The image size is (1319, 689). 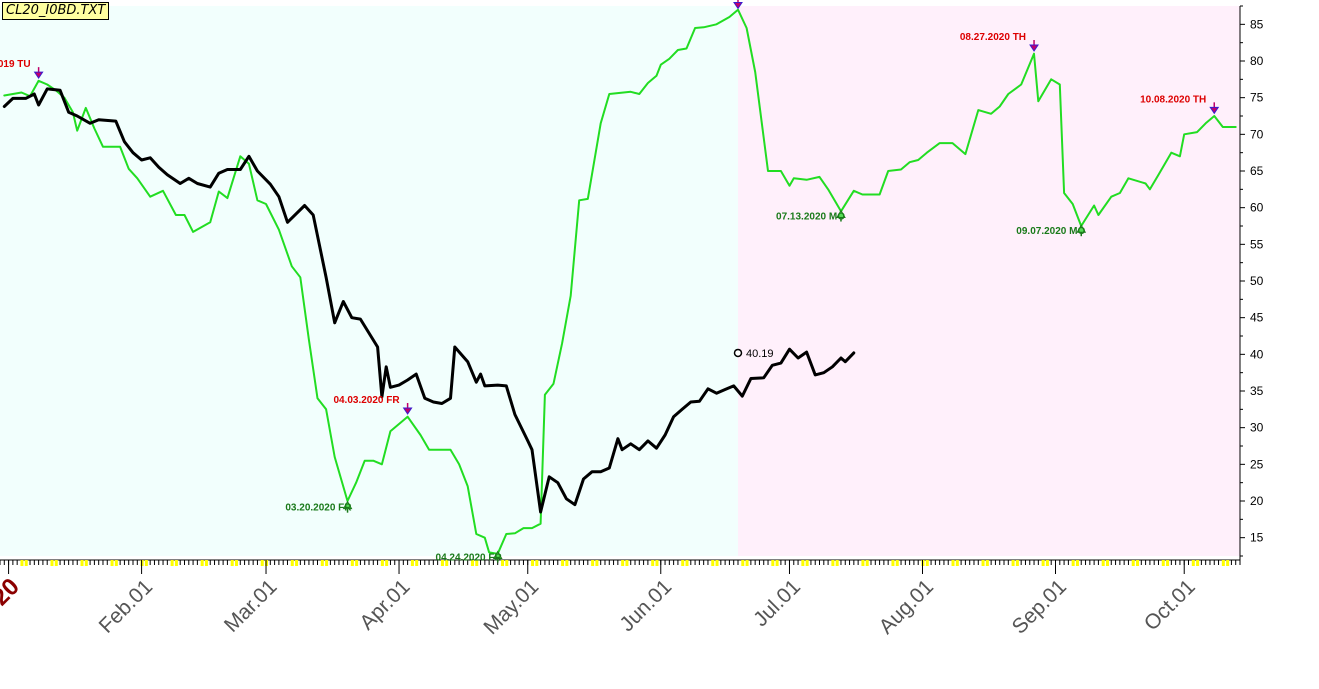 What do you see at coordinates (1257, 391) in the screenshot?
I see `y-tick-label: 35` at bounding box center [1257, 391].